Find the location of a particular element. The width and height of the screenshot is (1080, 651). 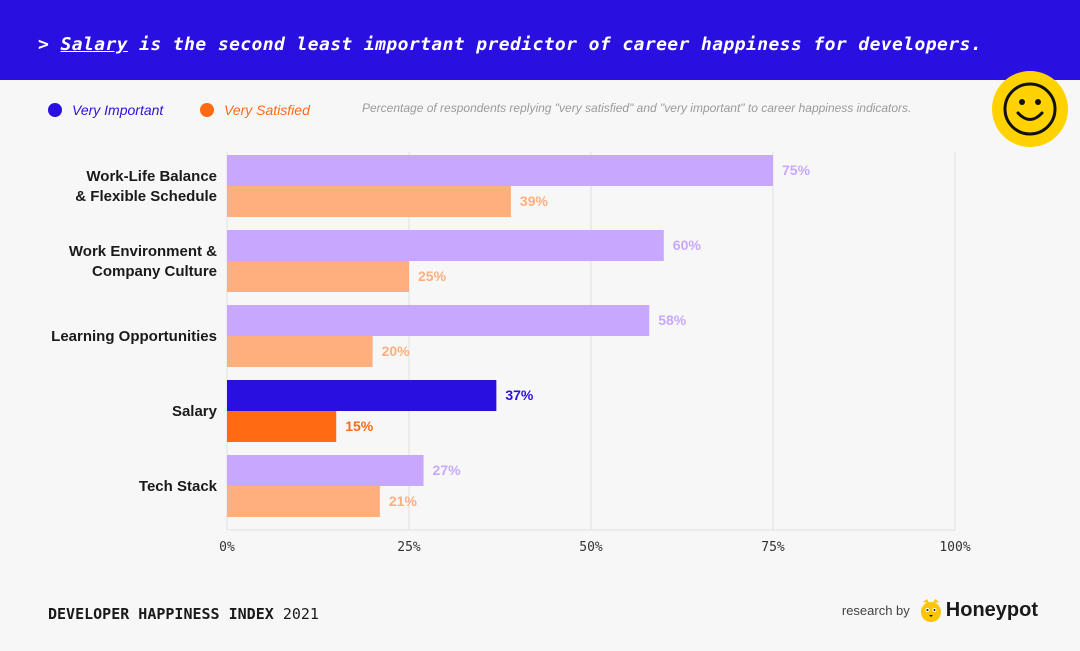

data-label-very-important: 75% is located at coordinates (796, 170).